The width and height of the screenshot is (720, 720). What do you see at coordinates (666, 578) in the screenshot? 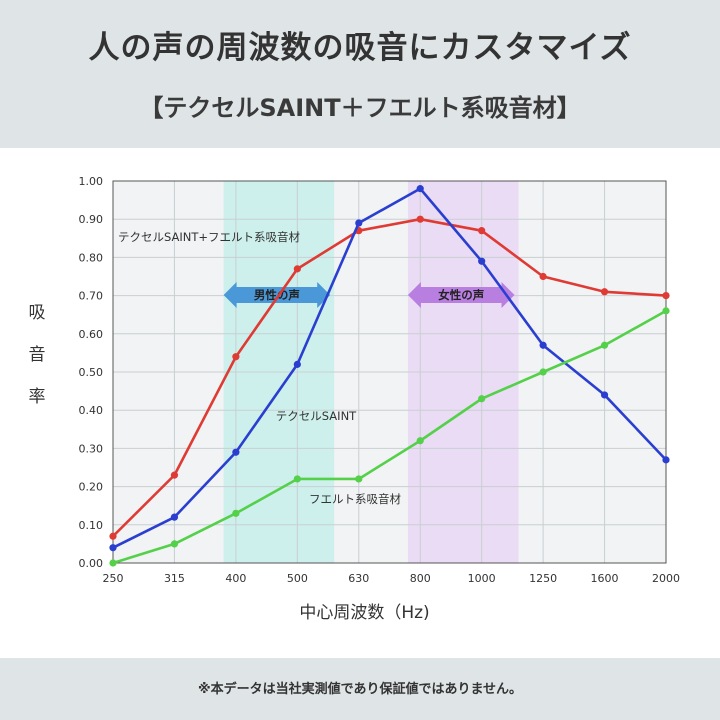
I see `x-tick-label: 2000` at bounding box center [666, 578].